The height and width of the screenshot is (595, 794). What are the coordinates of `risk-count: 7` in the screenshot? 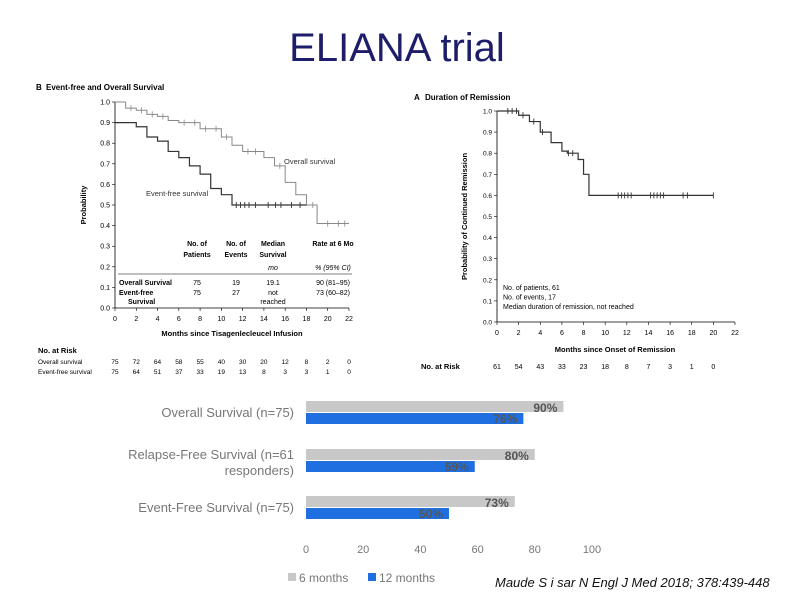 It's located at (649, 367).